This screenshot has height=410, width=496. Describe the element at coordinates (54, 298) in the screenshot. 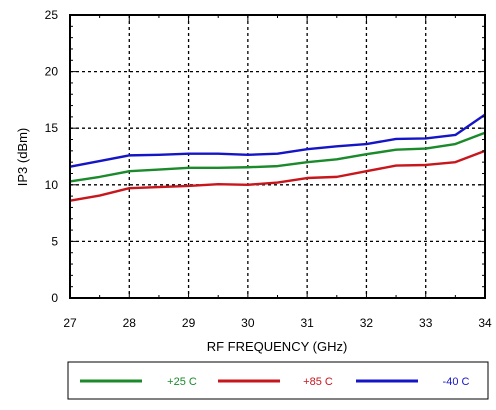

I see `y-tick-label: 0` at that location.